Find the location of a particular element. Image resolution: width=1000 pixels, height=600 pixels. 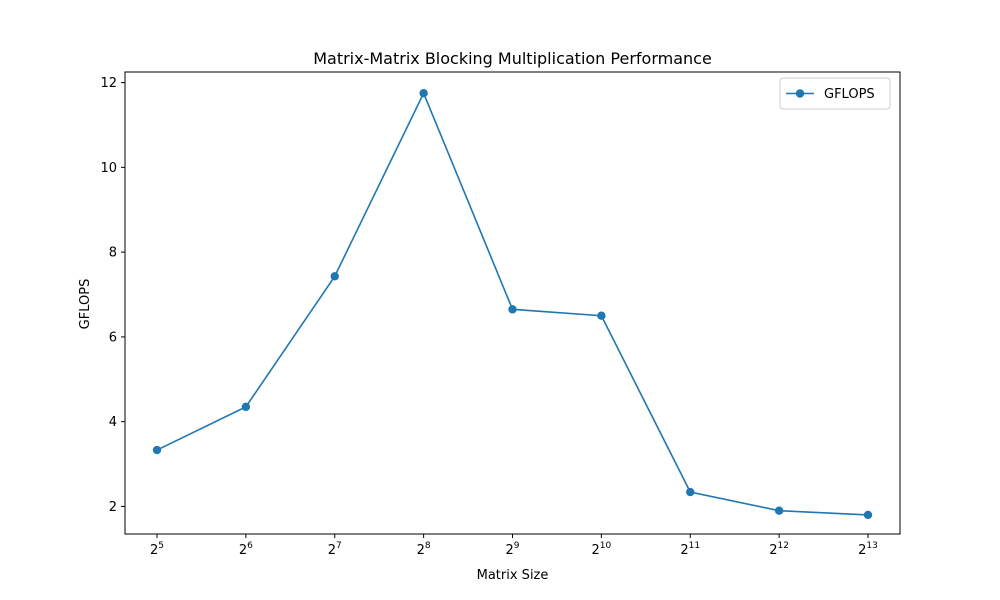

y-tick-label: 4 is located at coordinates (113, 422).